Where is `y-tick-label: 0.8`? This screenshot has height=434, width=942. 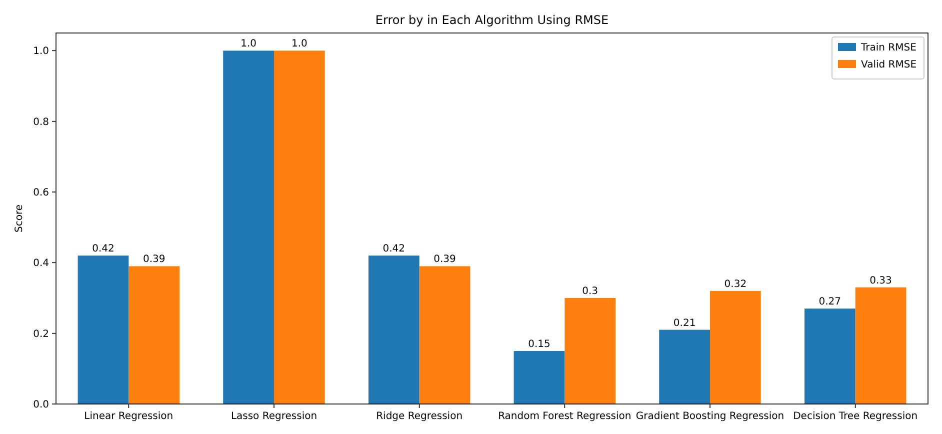 y-tick-label: 0.8 is located at coordinates (41, 122).